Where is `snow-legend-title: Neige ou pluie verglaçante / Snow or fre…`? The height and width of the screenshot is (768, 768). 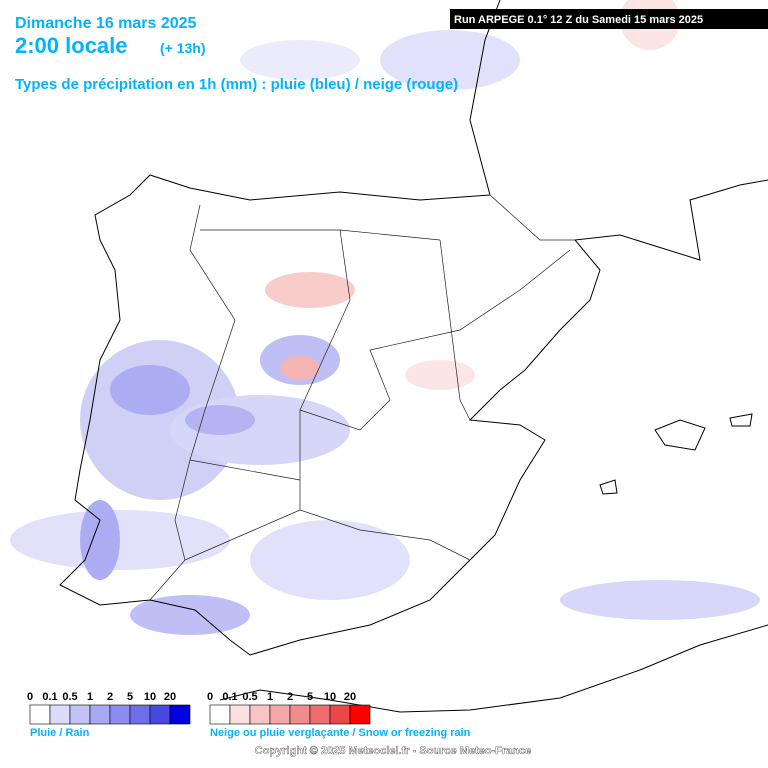
snow-legend-title: Neige ou pluie verglaçante / Snow or fre… is located at coordinates (340, 733).